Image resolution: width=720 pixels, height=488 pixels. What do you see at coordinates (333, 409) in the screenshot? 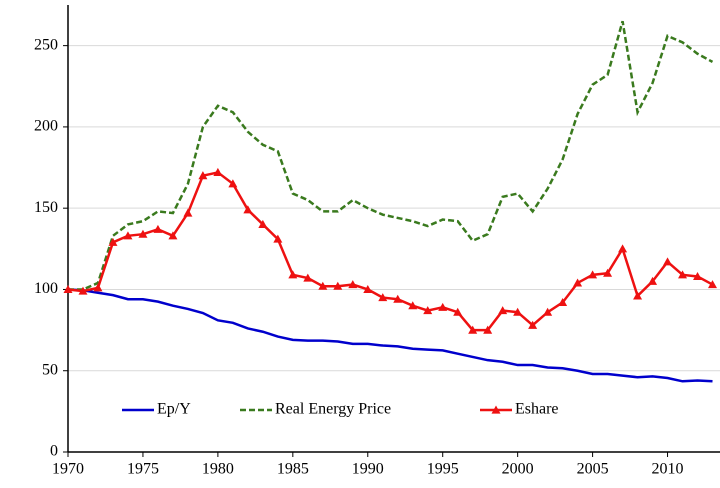
I see `legend-label: Real Energy Price` at bounding box center [333, 409].